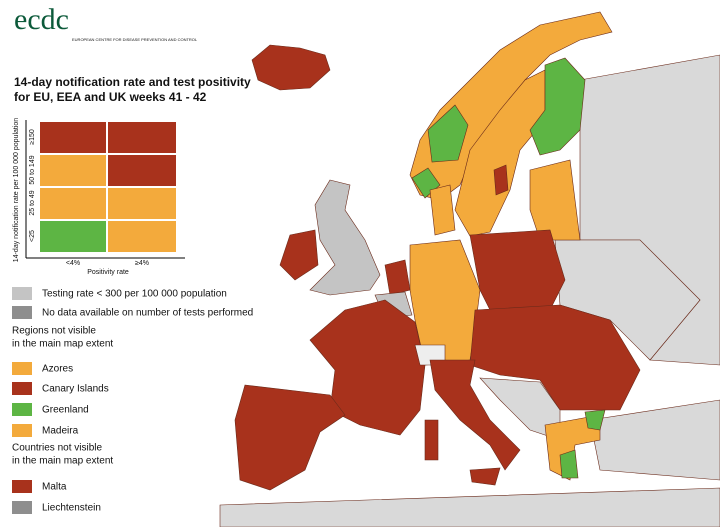  I want to click on baltics, so click(555, 200).